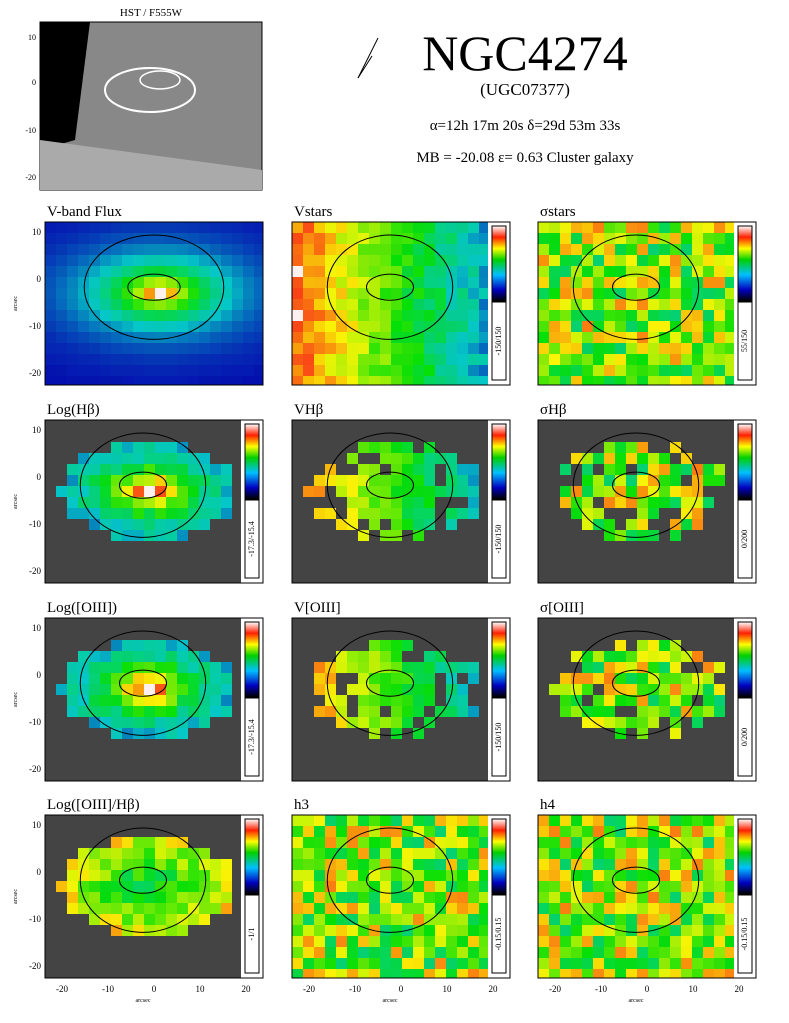  Describe the element at coordinates (499, 934) in the screenshot. I see `colorbar-box` at that location.